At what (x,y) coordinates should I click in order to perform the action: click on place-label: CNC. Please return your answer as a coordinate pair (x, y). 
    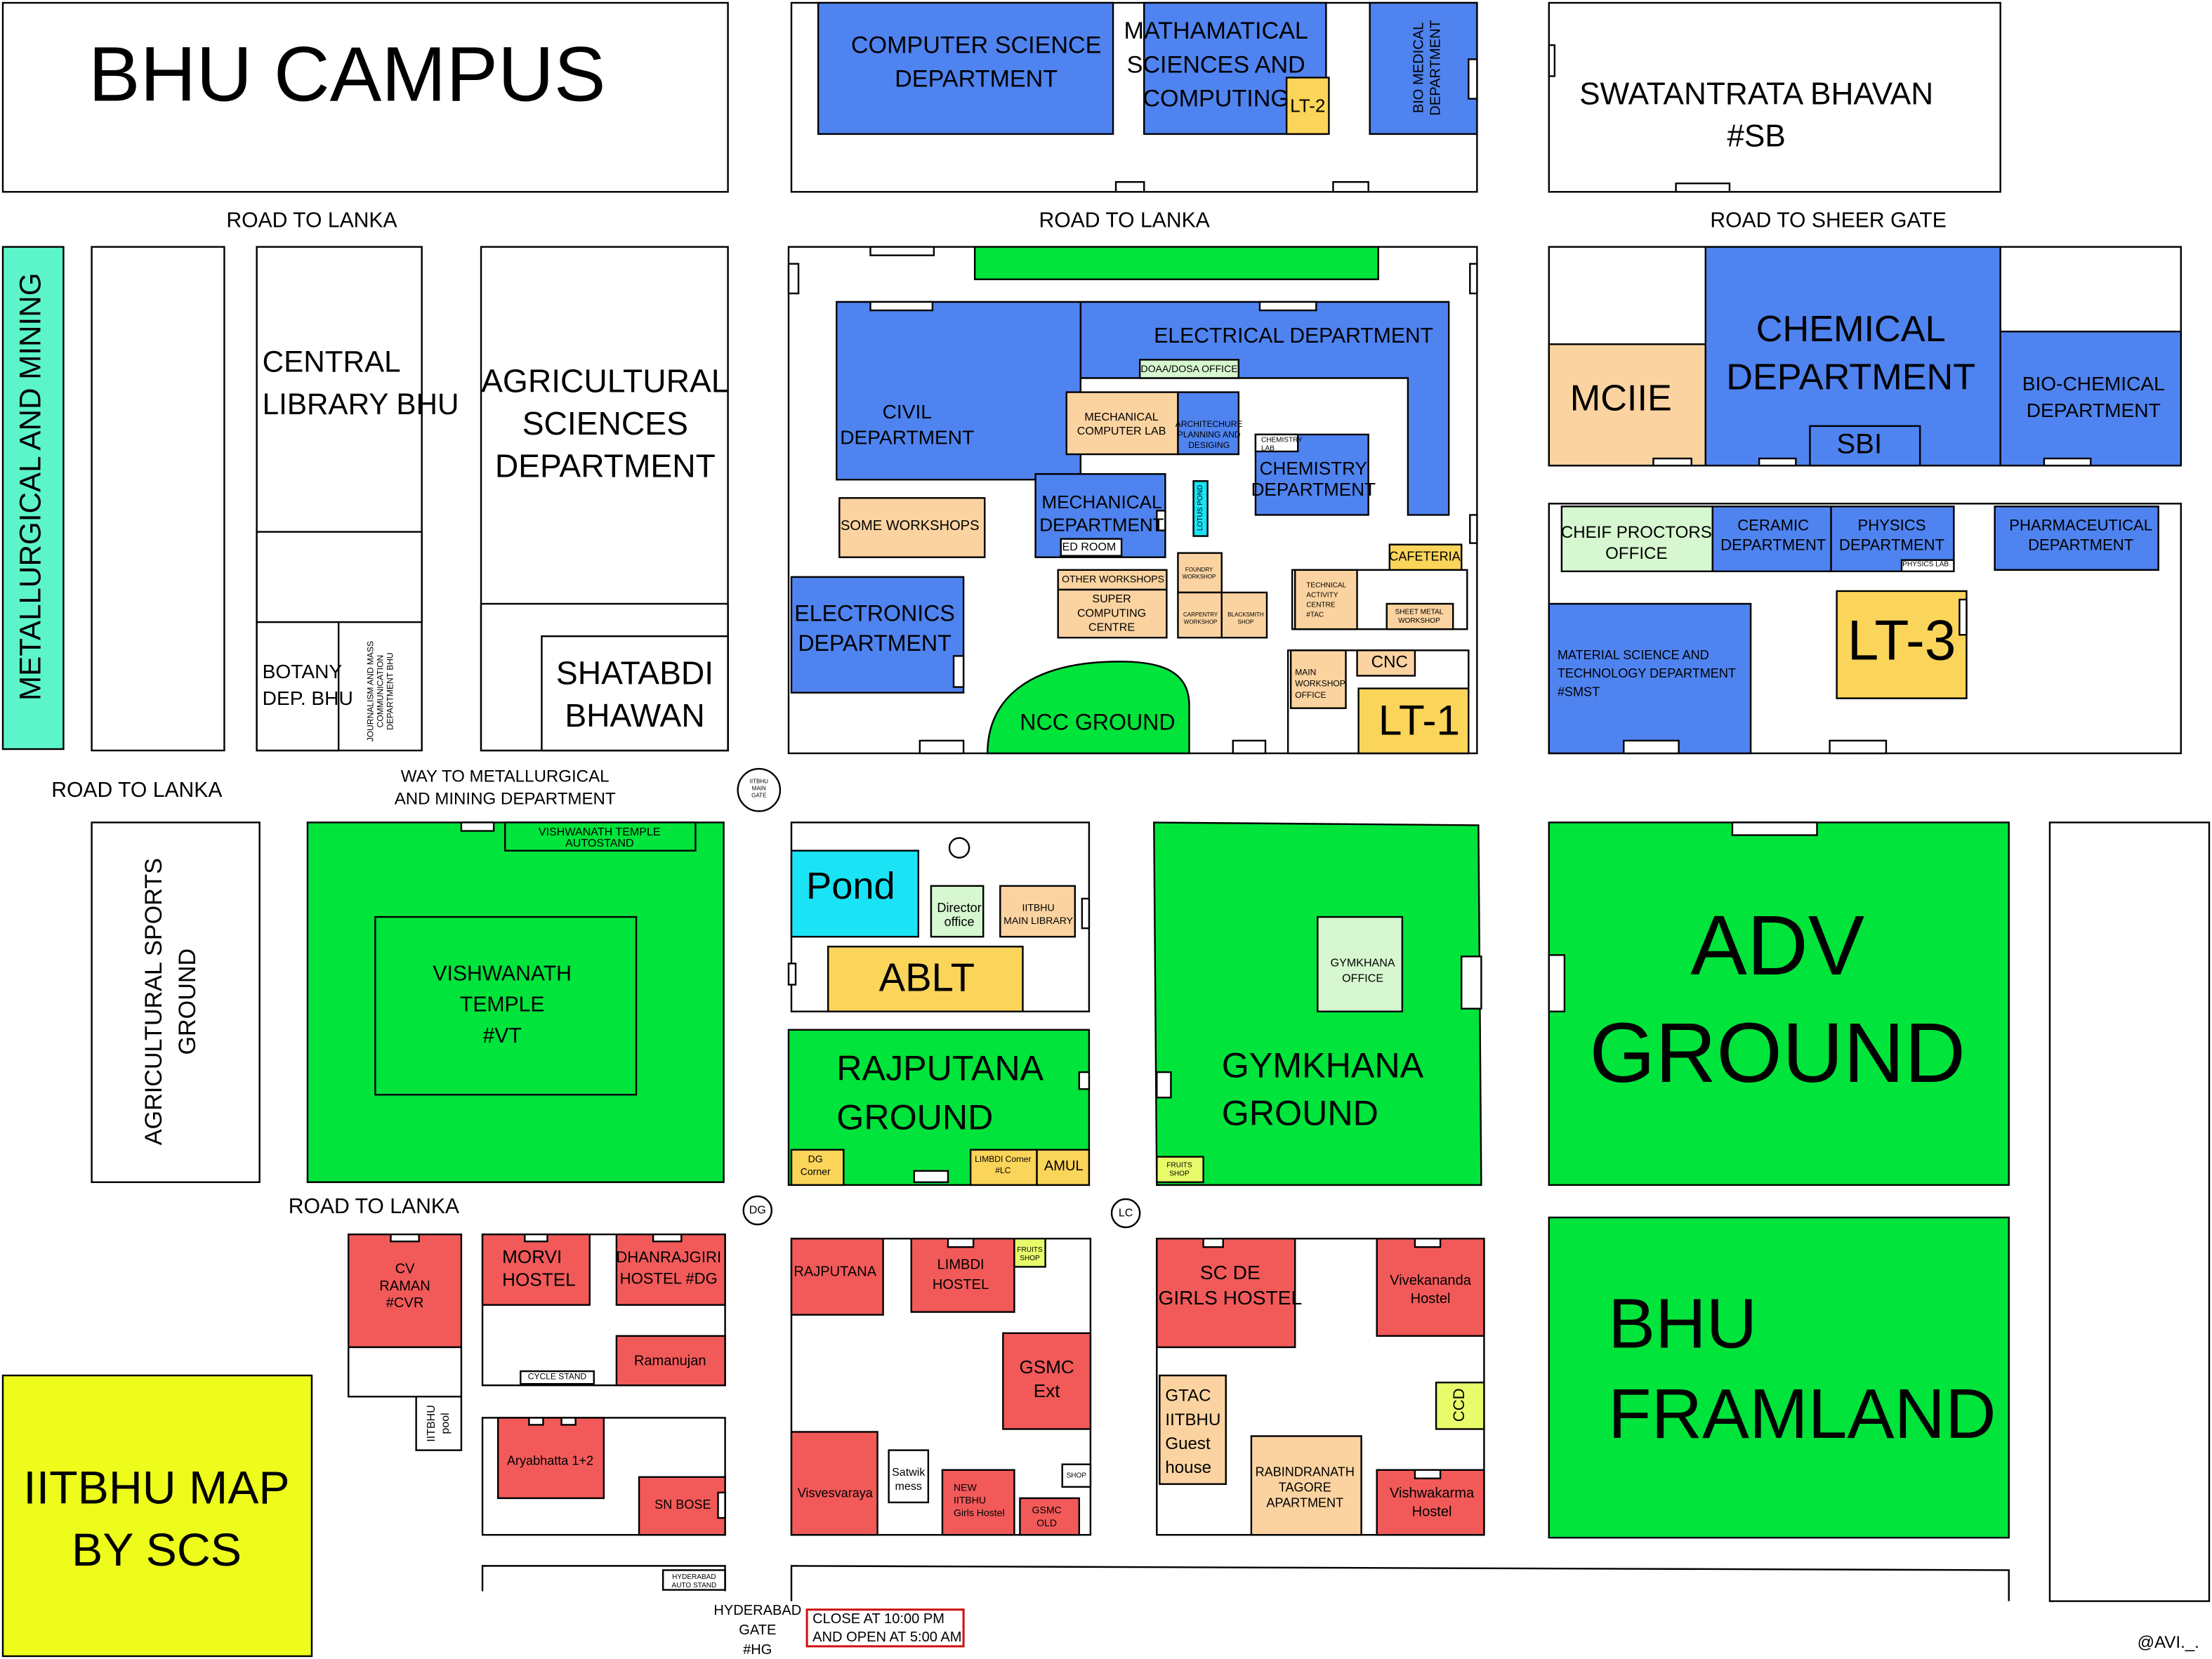
    Looking at the image, I should click on (1389, 663).